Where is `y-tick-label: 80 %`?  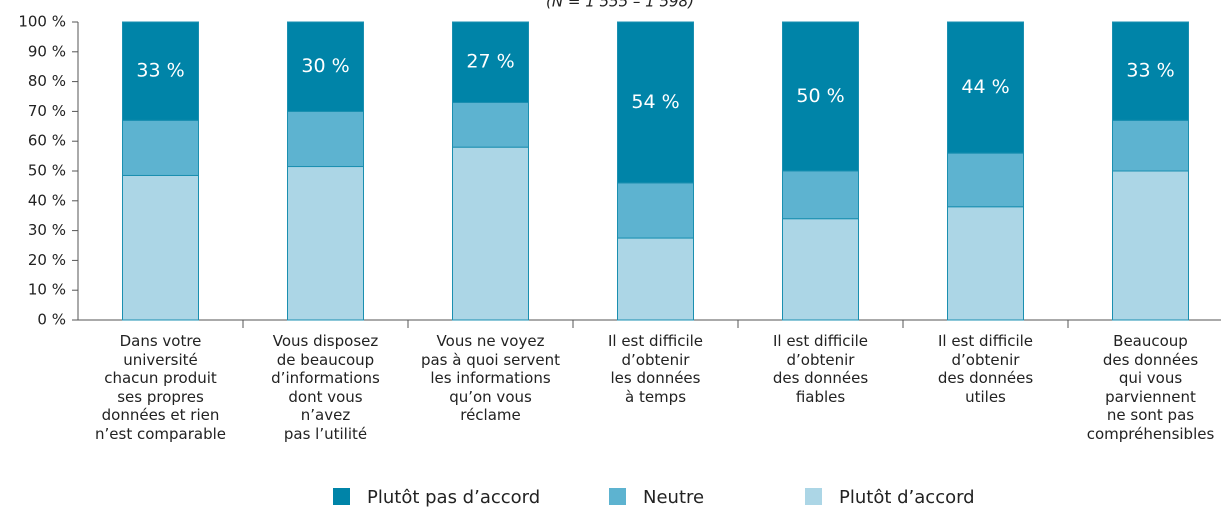
y-tick-label: 80 % is located at coordinates (47, 81).